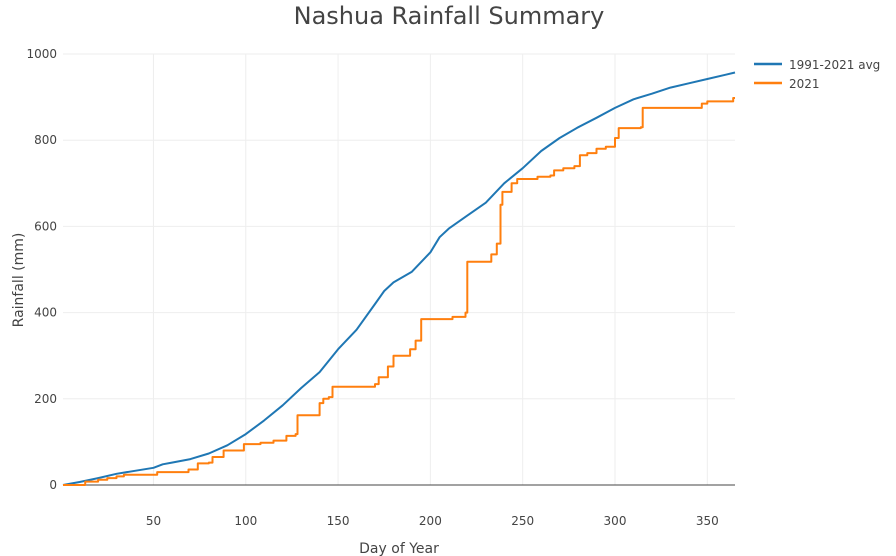 The image size is (896, 556). I want to click on x-axis-ticks: 50 100 150 200 250 300 350, so click(432, 521).